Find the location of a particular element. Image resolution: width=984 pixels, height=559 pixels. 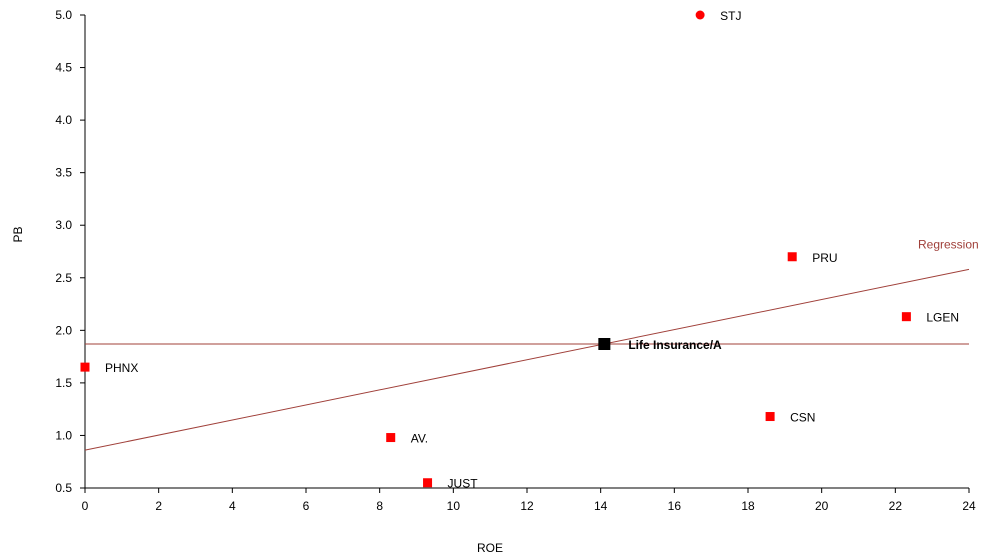

x-tick-label: 0 is located at coordinates (85, 506).